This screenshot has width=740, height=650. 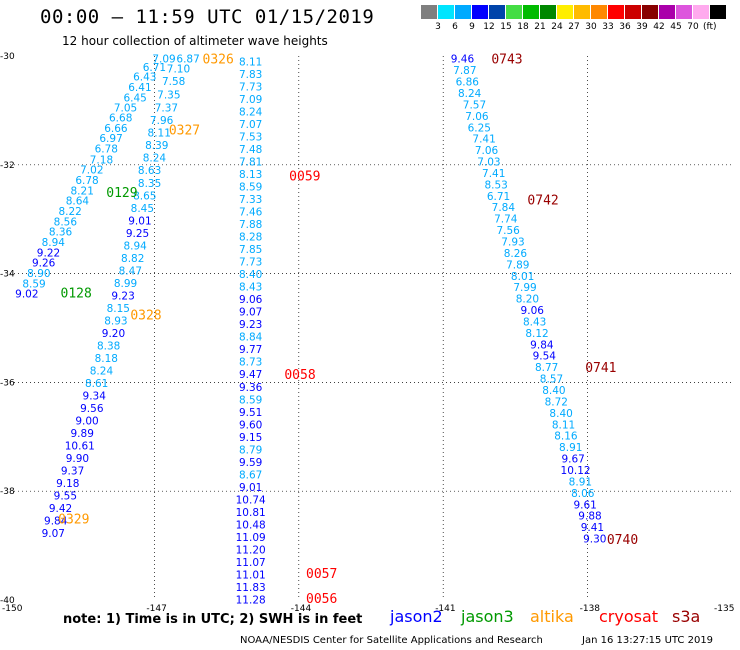 I want to click on pass-time-label: 0059, so click(x=304, y=177).